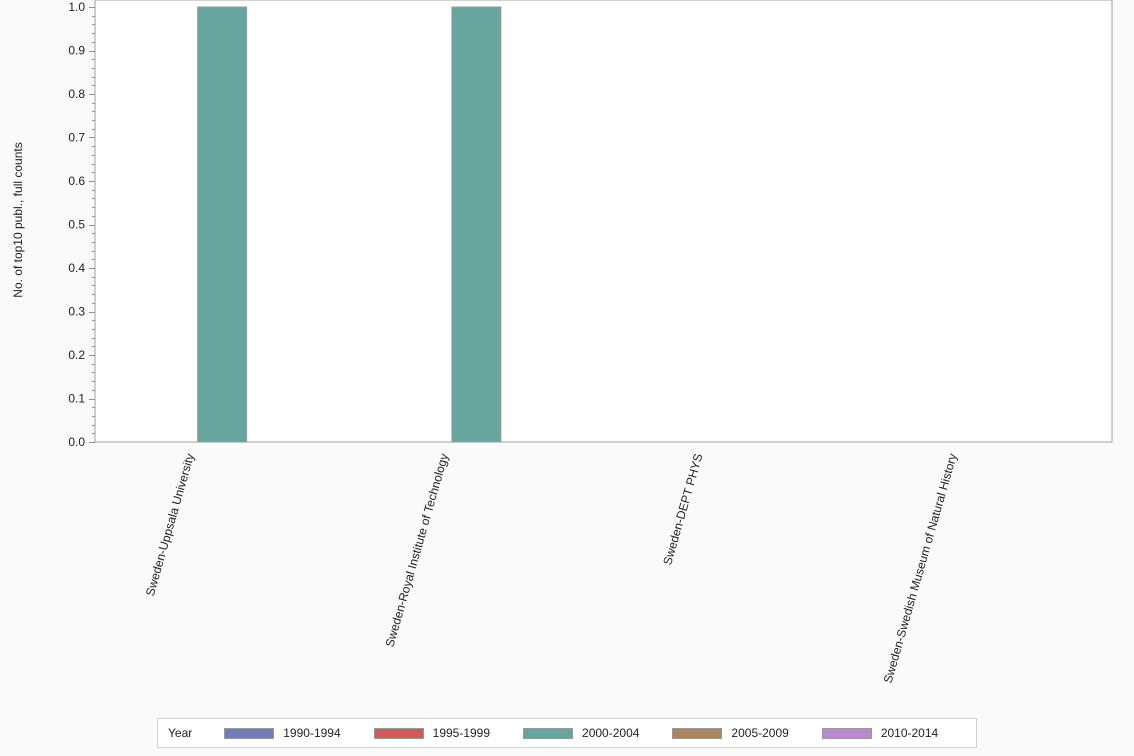 The image size is (1134, 756). Describe the element at coordinates (170, 525) in the screenshot. I see `x-category-label: Sweden-Uppsala University` at that location.